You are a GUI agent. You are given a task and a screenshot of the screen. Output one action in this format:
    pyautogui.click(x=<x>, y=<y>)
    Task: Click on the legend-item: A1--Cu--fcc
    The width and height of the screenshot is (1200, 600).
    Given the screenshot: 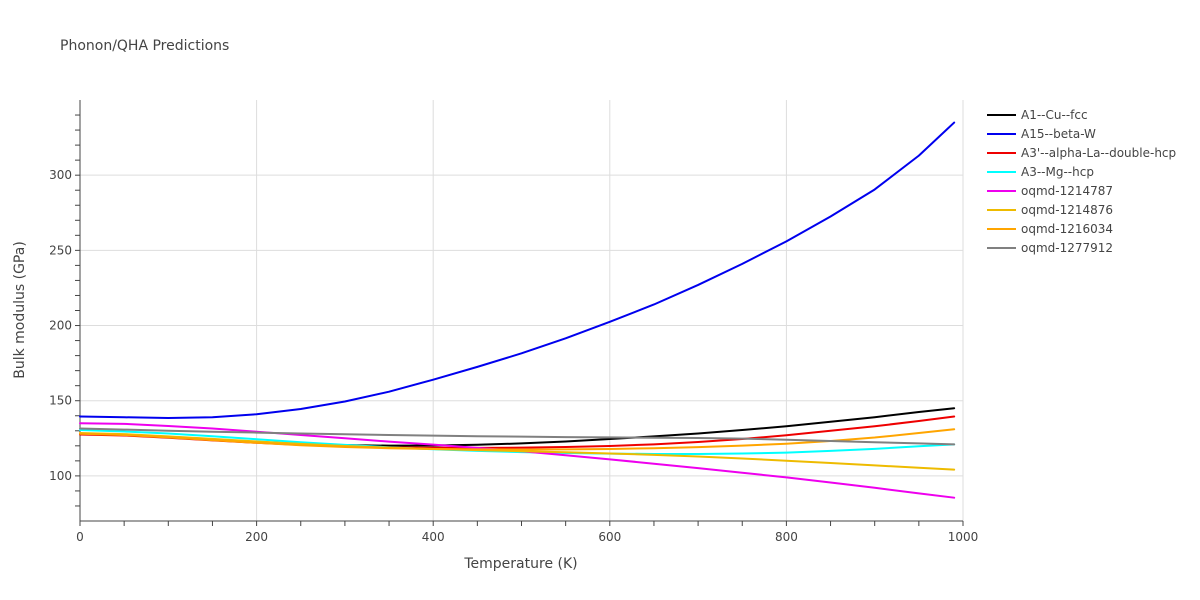 What is the action you would take?
    pyautogui.click(x=1037, y=115)
    